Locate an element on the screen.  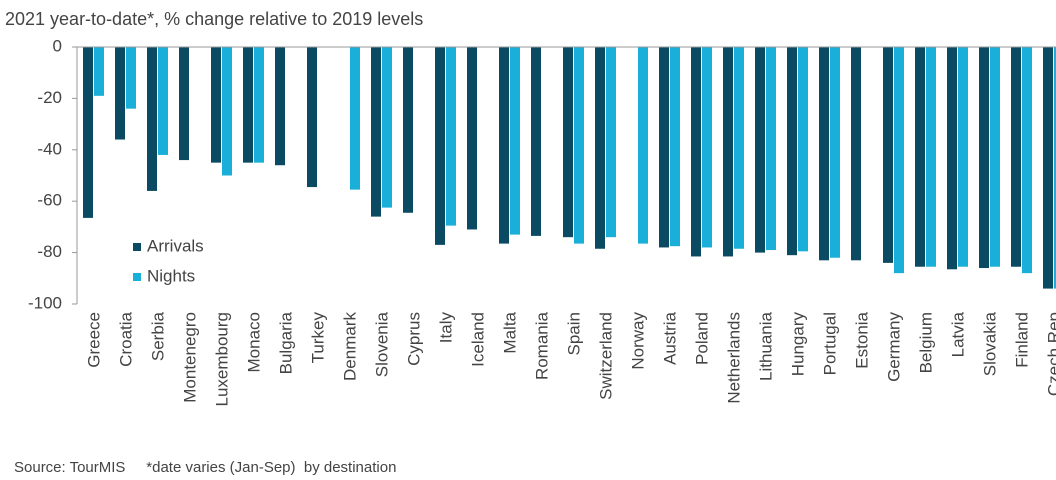
x-tick-label: Portugal is located at coordinates (829, 343).